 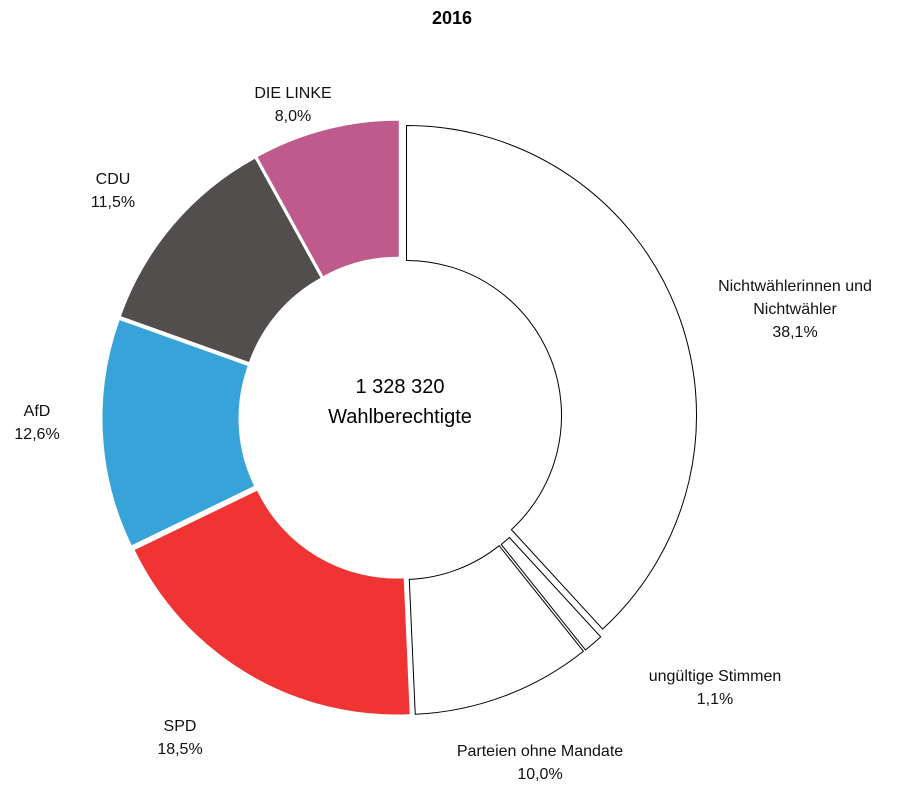 I want to click on segment-label: Parteien ohne Mandate 10,0%, so click(x=540, y=763).